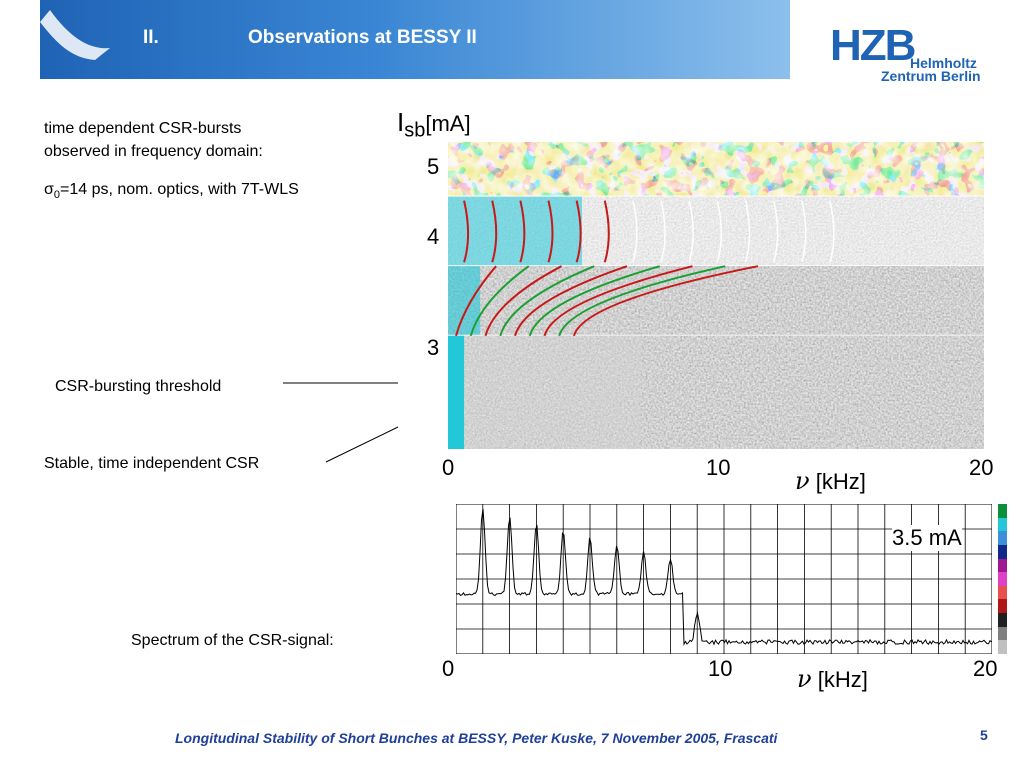  I want to click on heatmap-ytick-5: 5, so click(433, 166).